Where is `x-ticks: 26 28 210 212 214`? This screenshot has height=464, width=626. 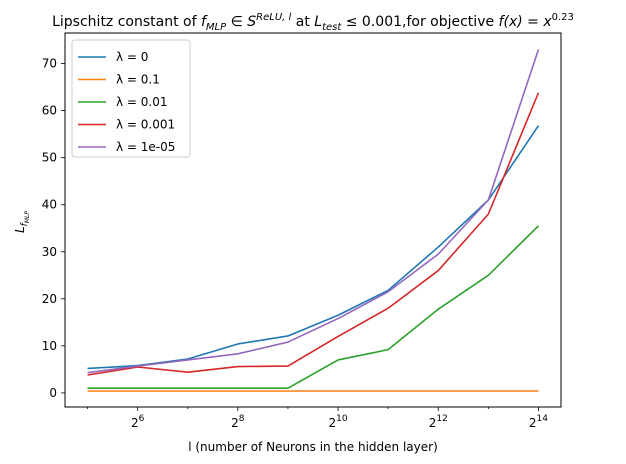 x-ticks: 26 28 210 212 214 is located at coordinates (317, 418).